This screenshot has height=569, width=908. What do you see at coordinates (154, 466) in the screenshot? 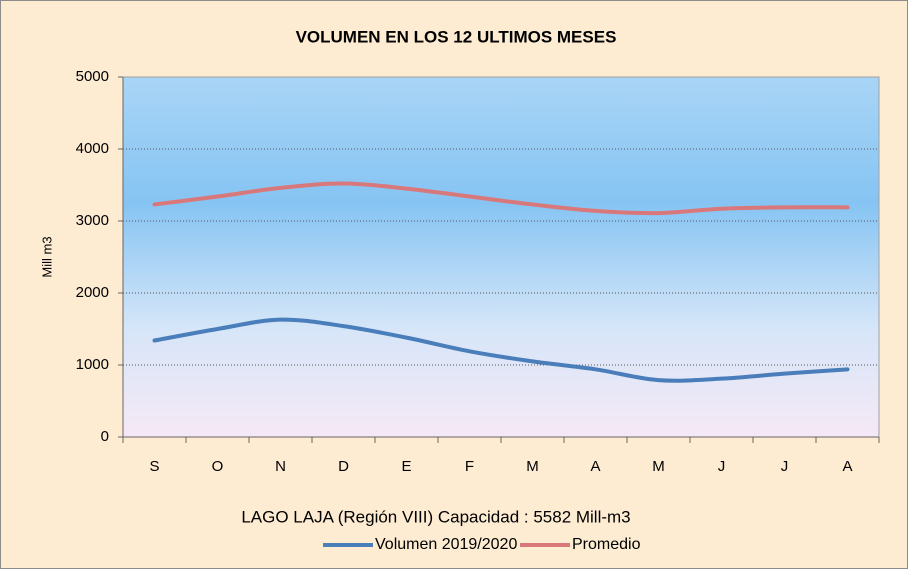
I see `x-tick-label: S` at bounding box center [154, 466].